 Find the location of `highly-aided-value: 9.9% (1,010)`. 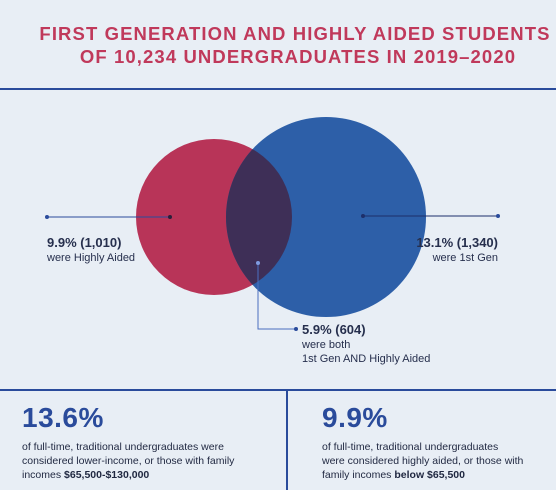

highly-aided-value: 9.9% (1,010) is located at coordinates (84, 242).